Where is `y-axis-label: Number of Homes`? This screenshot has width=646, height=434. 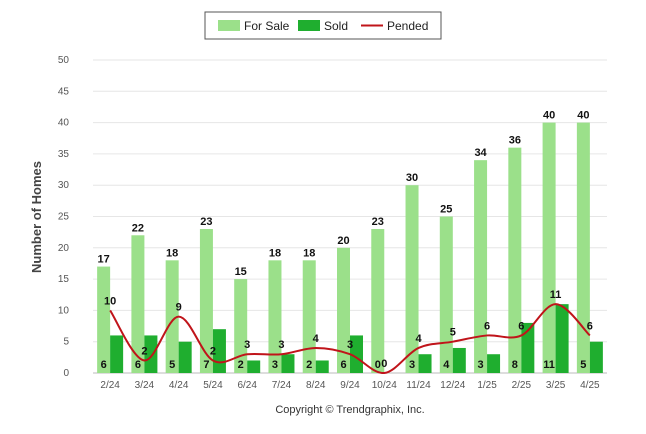 y-axis-label: Number of Homes is located at coordinates (36, 217).